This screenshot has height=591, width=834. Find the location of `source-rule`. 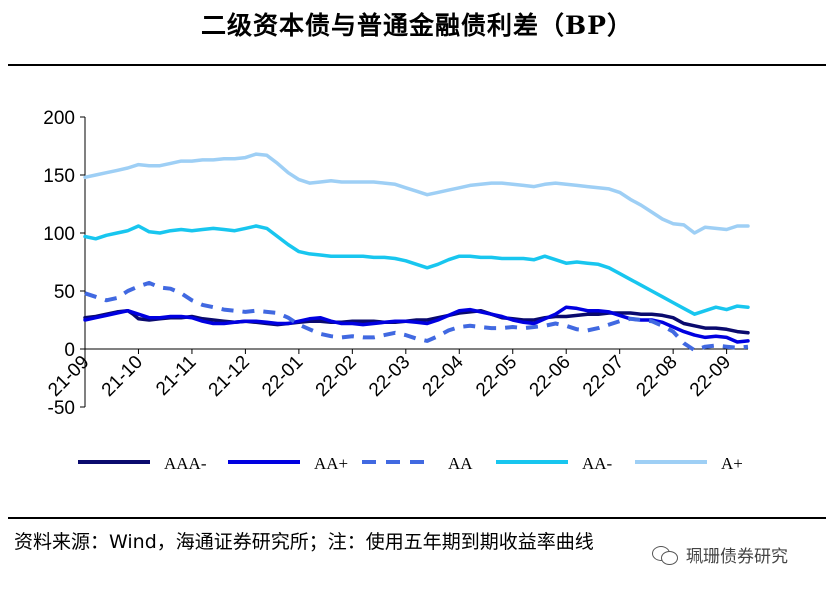

source-rule is located at coordinates (417, 518).